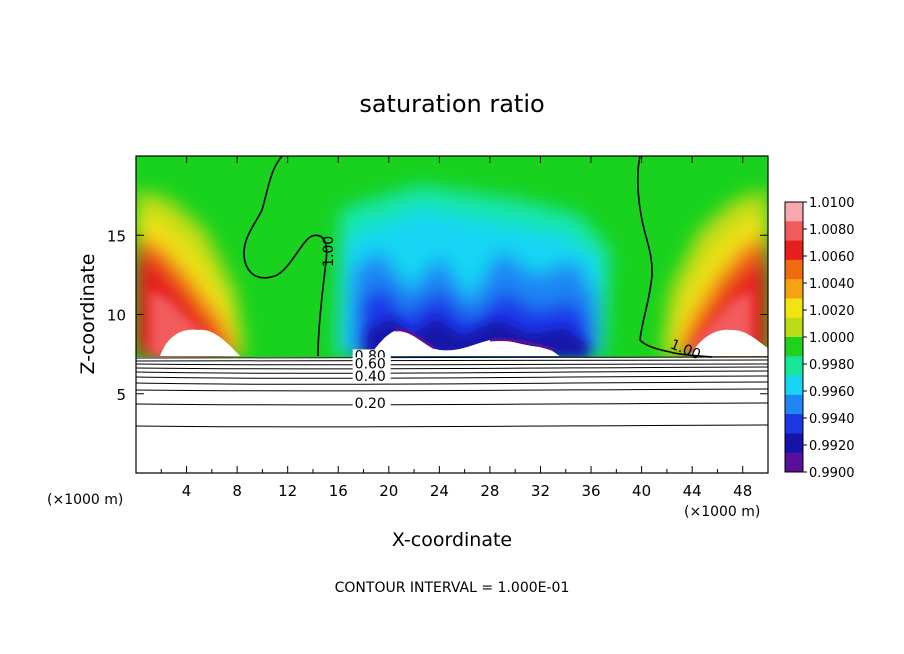 The width and height of the screenshot is (904, 654). What do you see at coordinates (452, 588) in the screenshot?
I see `contour-interval-note: CONTOUR INTERVAL = 1.000E-01` at bounding box center [452, 588].